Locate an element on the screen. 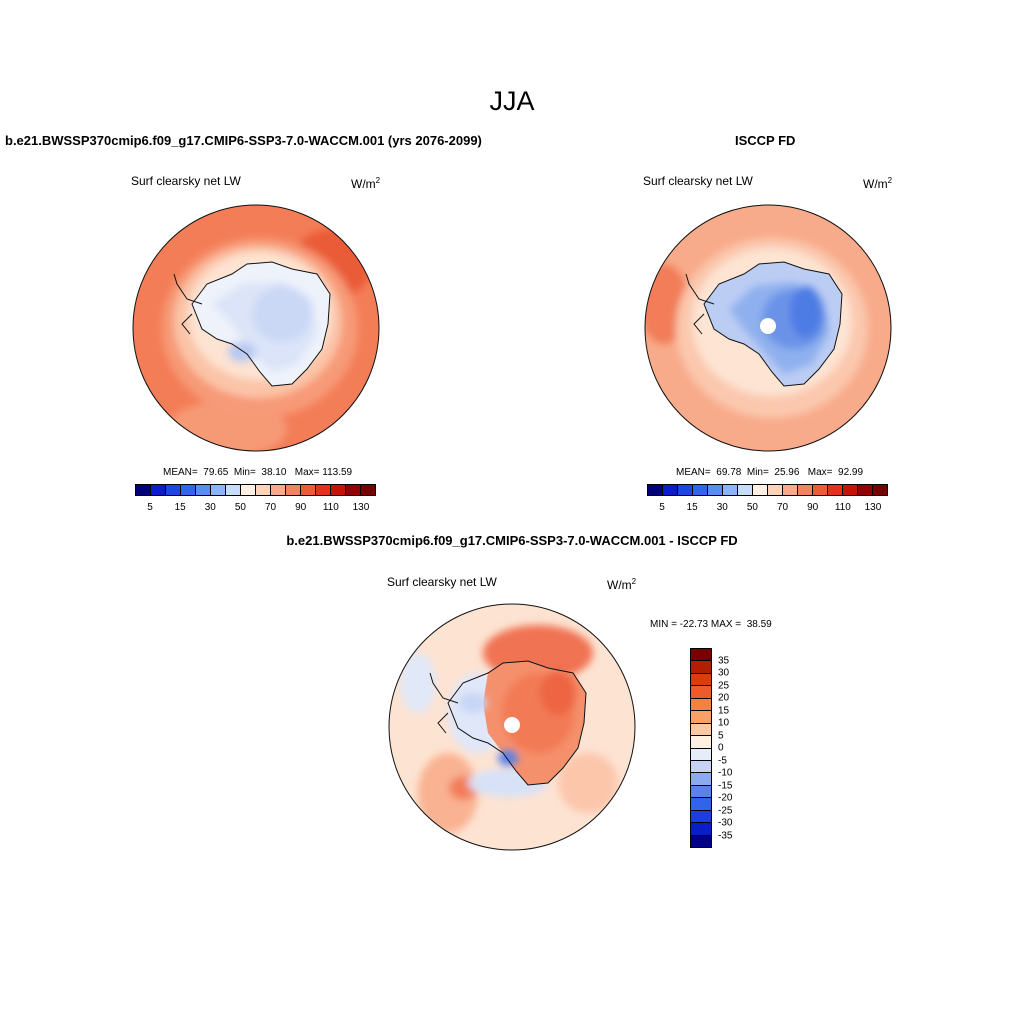  model-variable-label: Surf clearsky net LW is located at coordinates (186, 181).